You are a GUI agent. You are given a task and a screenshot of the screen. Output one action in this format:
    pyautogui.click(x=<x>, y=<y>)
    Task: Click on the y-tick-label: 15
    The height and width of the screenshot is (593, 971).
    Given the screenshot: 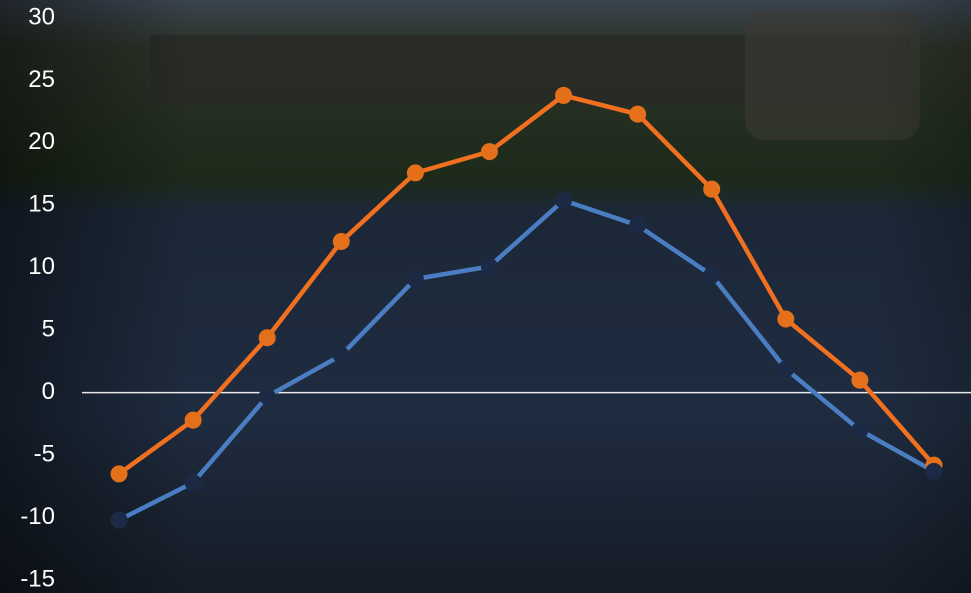 What is the action you would take?
    pyautogui.click(x=41, y=204)
    